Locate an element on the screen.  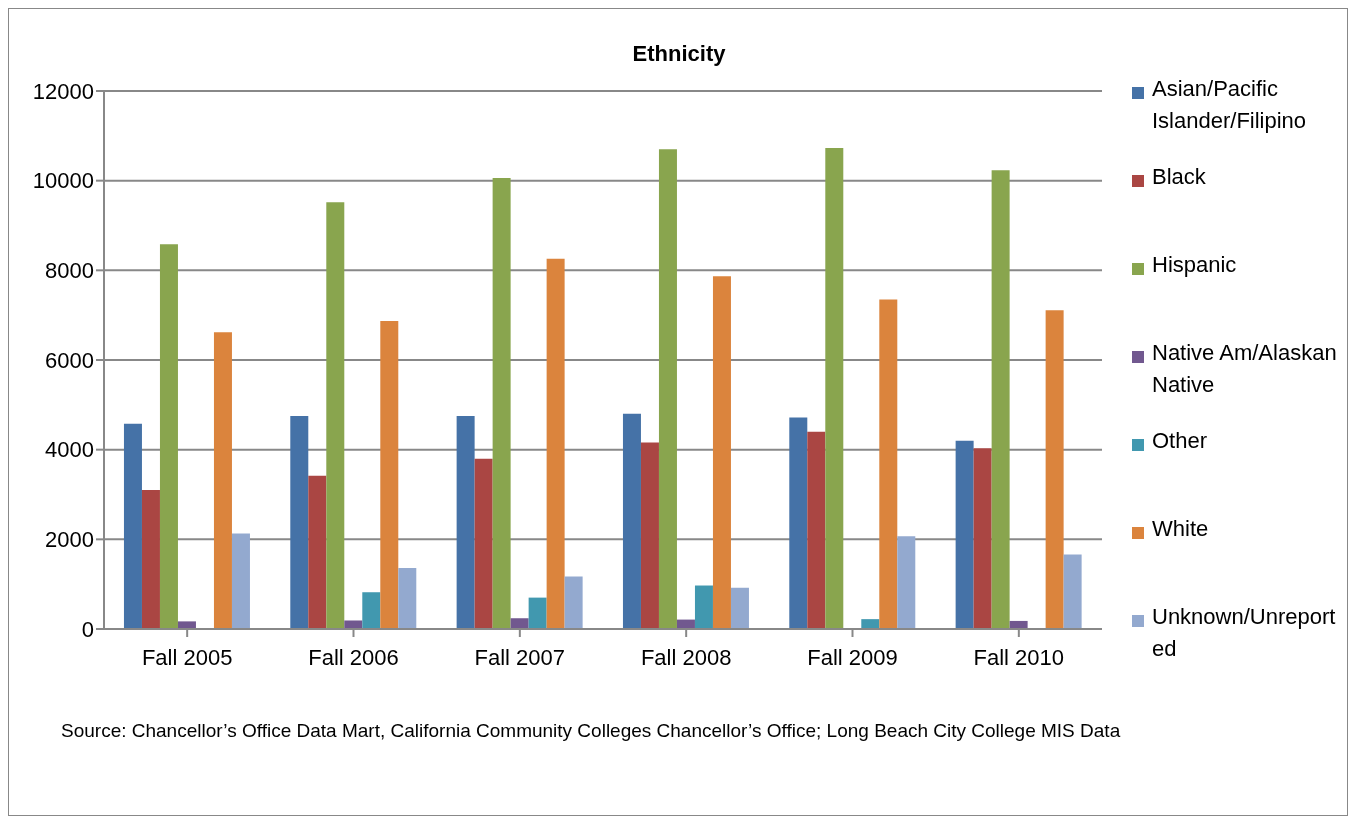
legend-label: Asian/Pacific Islander/Filipino is located at coordinates (1230, 105).